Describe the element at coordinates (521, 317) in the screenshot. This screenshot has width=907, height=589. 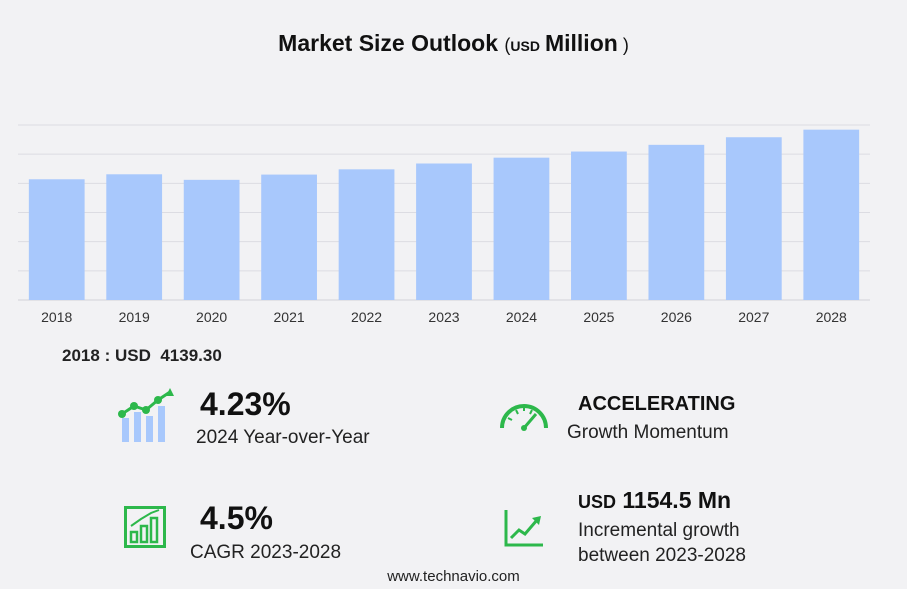
I see `x-tick-label-2024: 2024` at that location.